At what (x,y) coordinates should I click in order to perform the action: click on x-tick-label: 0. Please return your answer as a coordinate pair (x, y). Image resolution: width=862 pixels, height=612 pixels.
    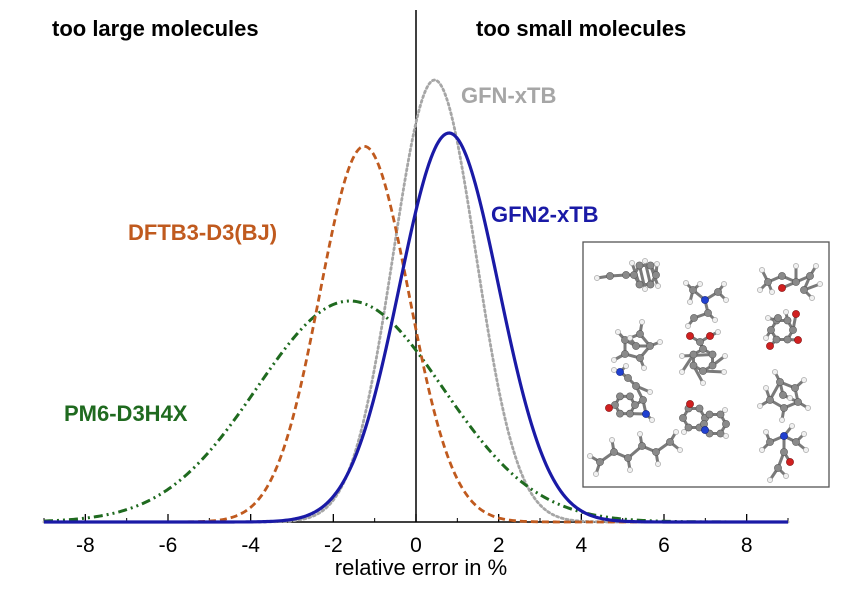
    Looking at the image, I should click on (416, 545).